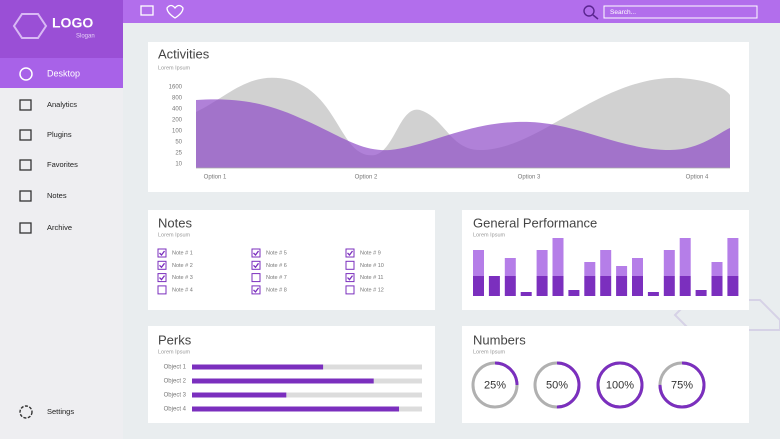  I want to click on menu-item: Settings, so click(60, 411).